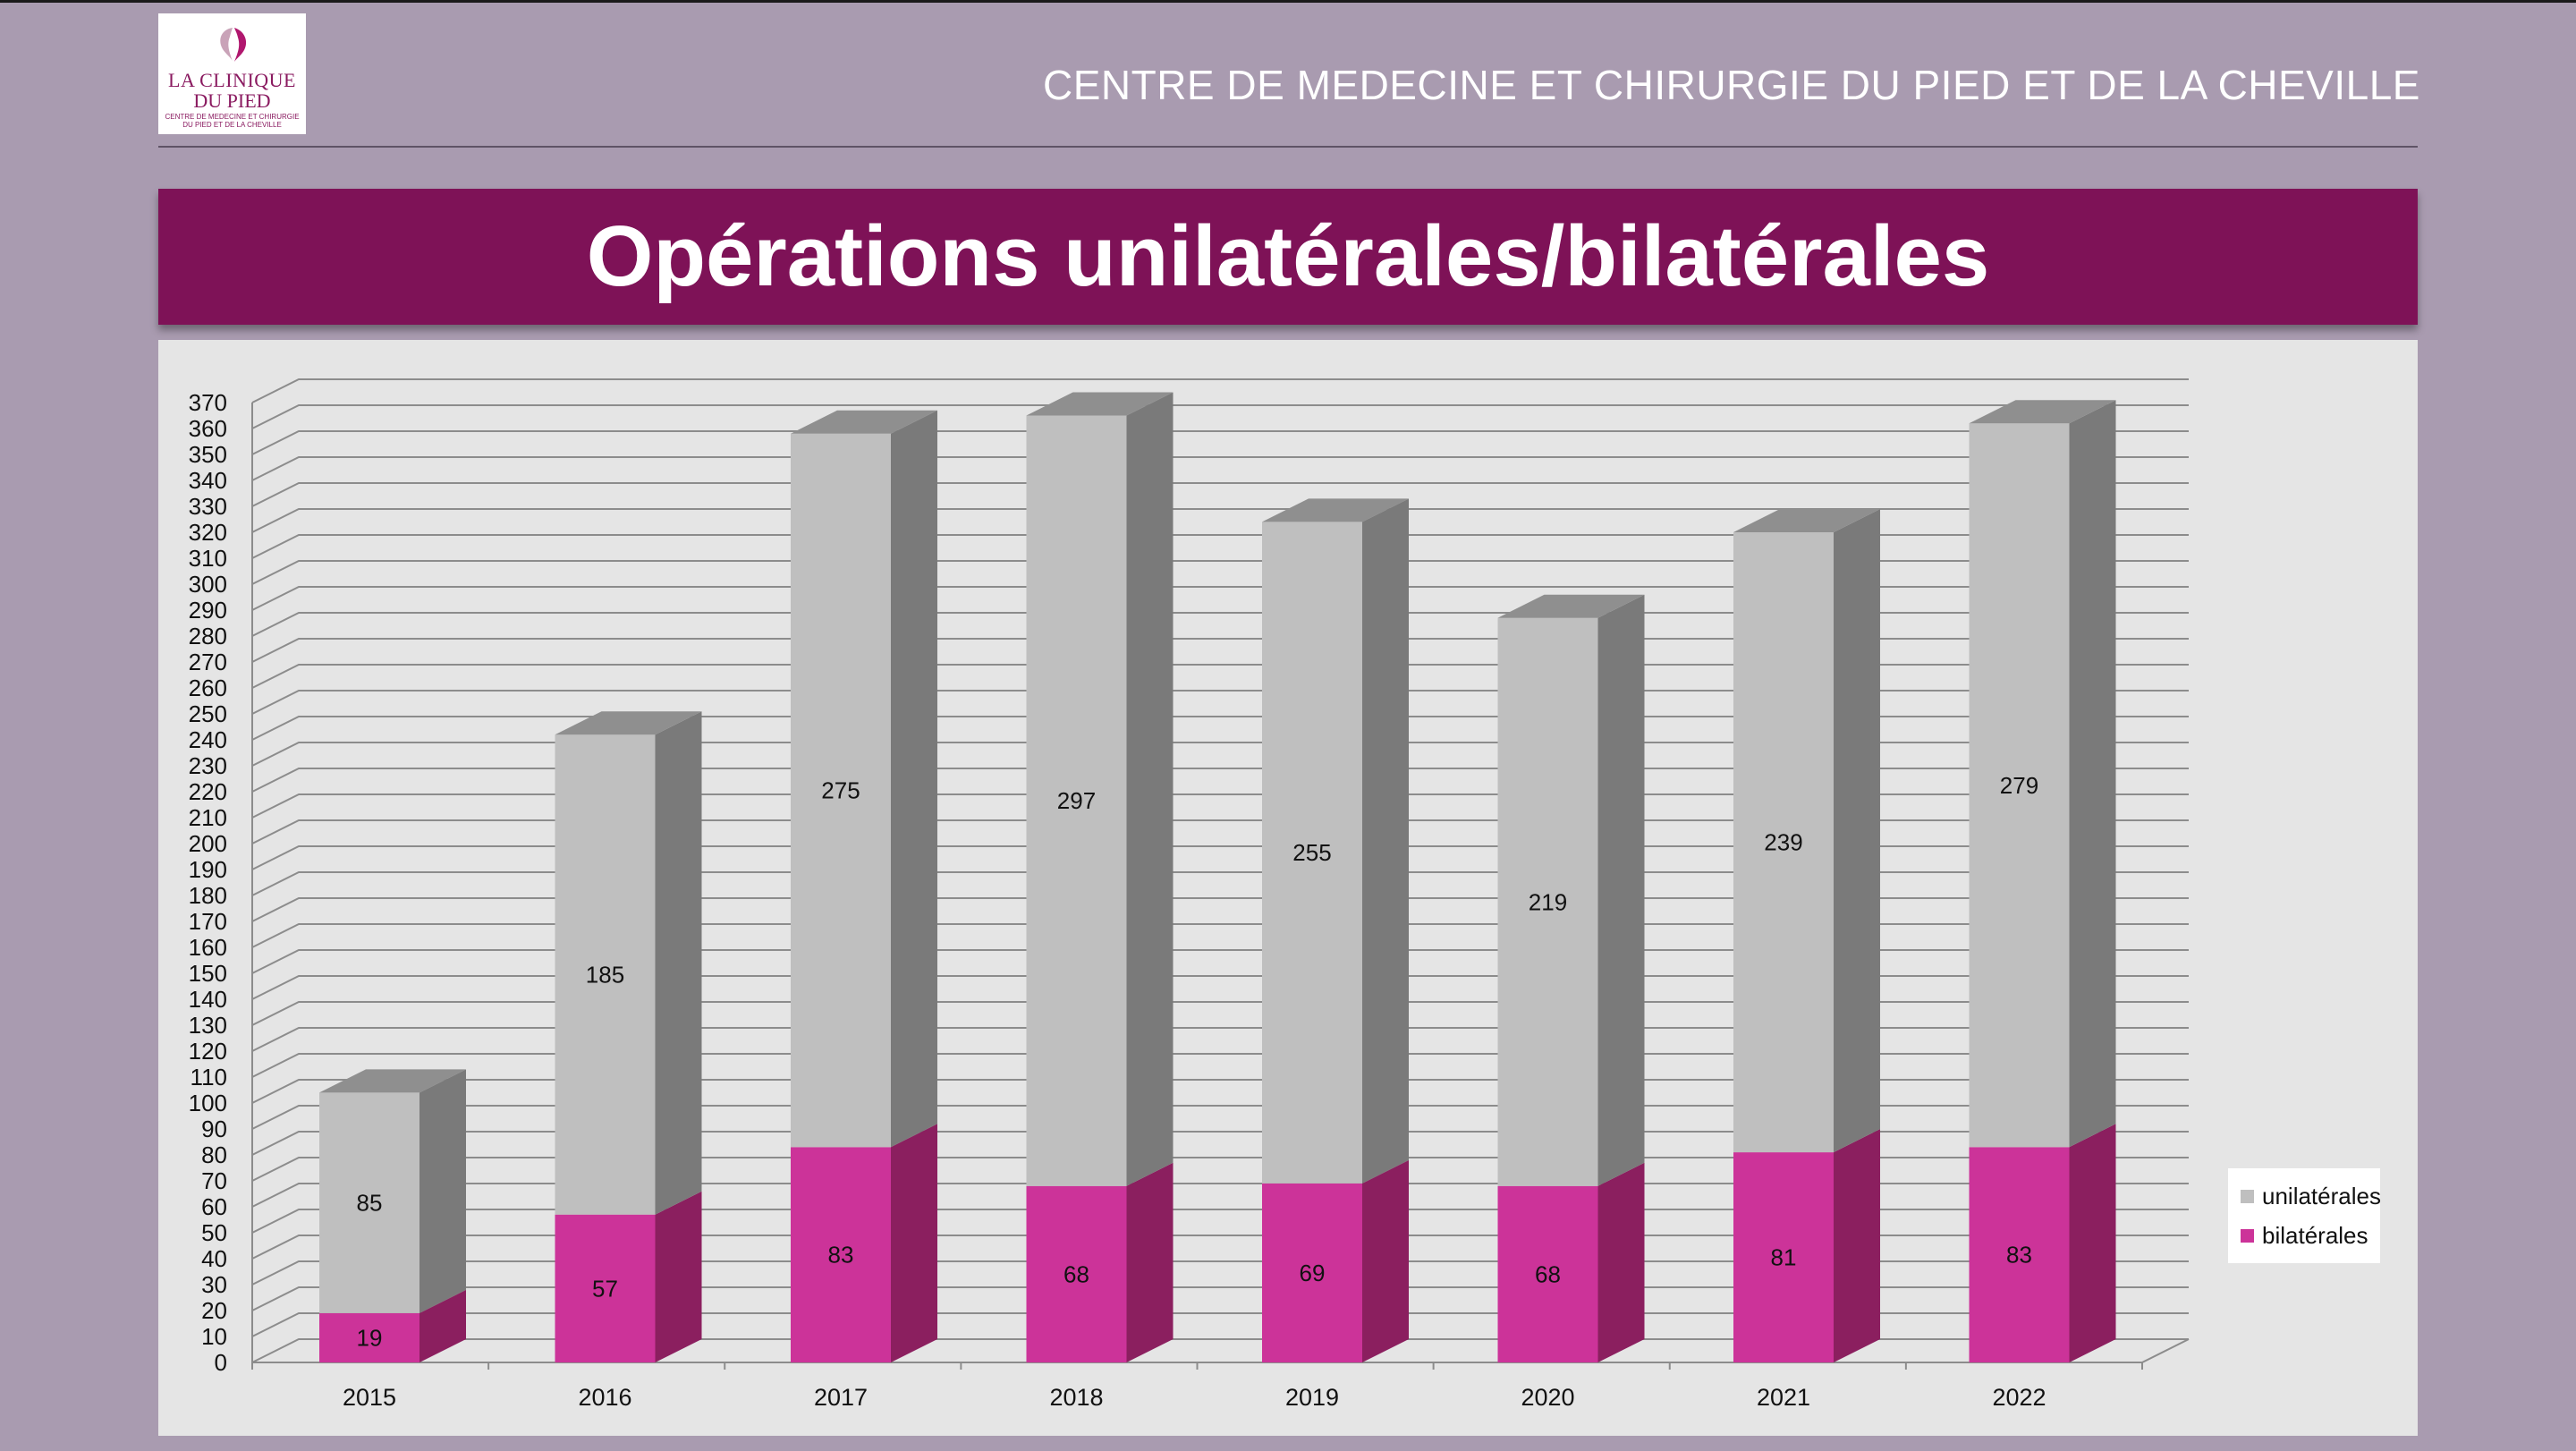 The width and height of the screenshot is (2576, 1451). I want to click on y-tick-label: 240, so click(208, 739).